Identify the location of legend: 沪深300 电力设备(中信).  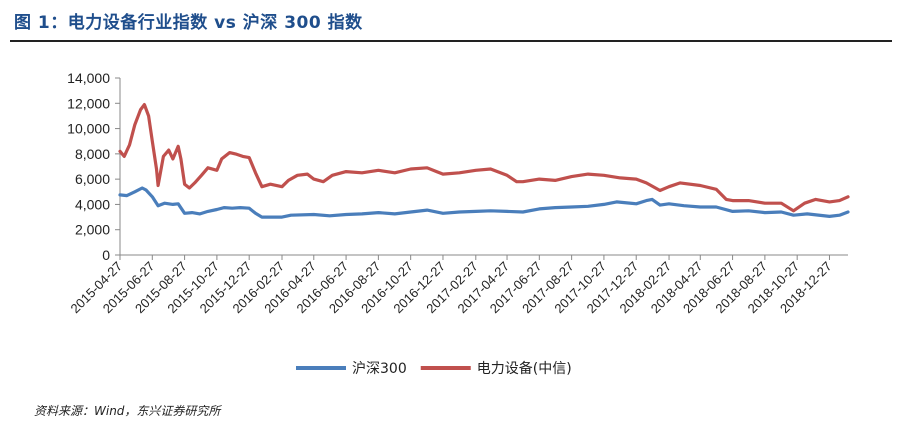
(434, 368).